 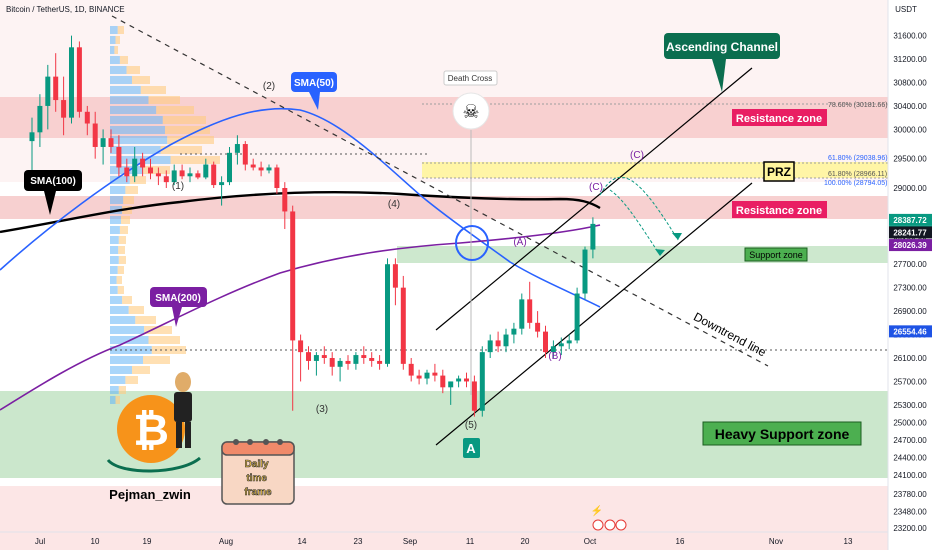 I want to click on ascending-channel-box, so click(x=722, y=46).